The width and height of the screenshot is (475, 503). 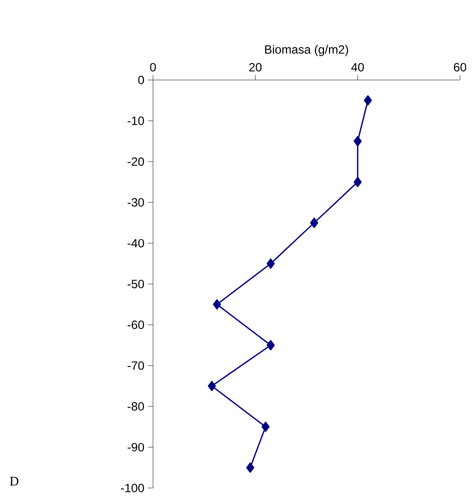 What do you see at coordinates (136, 447) in the screenshot?
I see `y-tick-label: -90` at bounding box center [136, 447].